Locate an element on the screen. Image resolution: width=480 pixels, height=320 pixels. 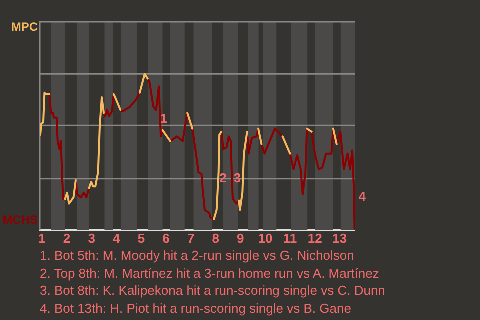
text: 2. Top 8th: M. Martínez hit a 3-run home run vs A. Martínez is located at coordinates (210, 273).